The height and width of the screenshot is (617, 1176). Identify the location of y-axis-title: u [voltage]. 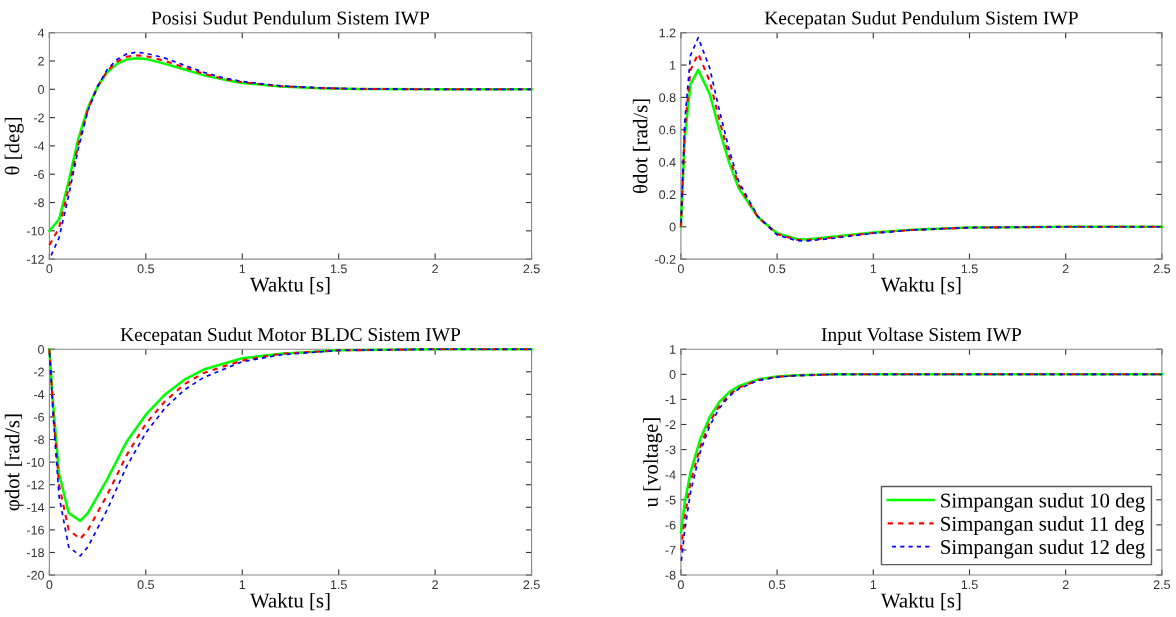
(653, 463).